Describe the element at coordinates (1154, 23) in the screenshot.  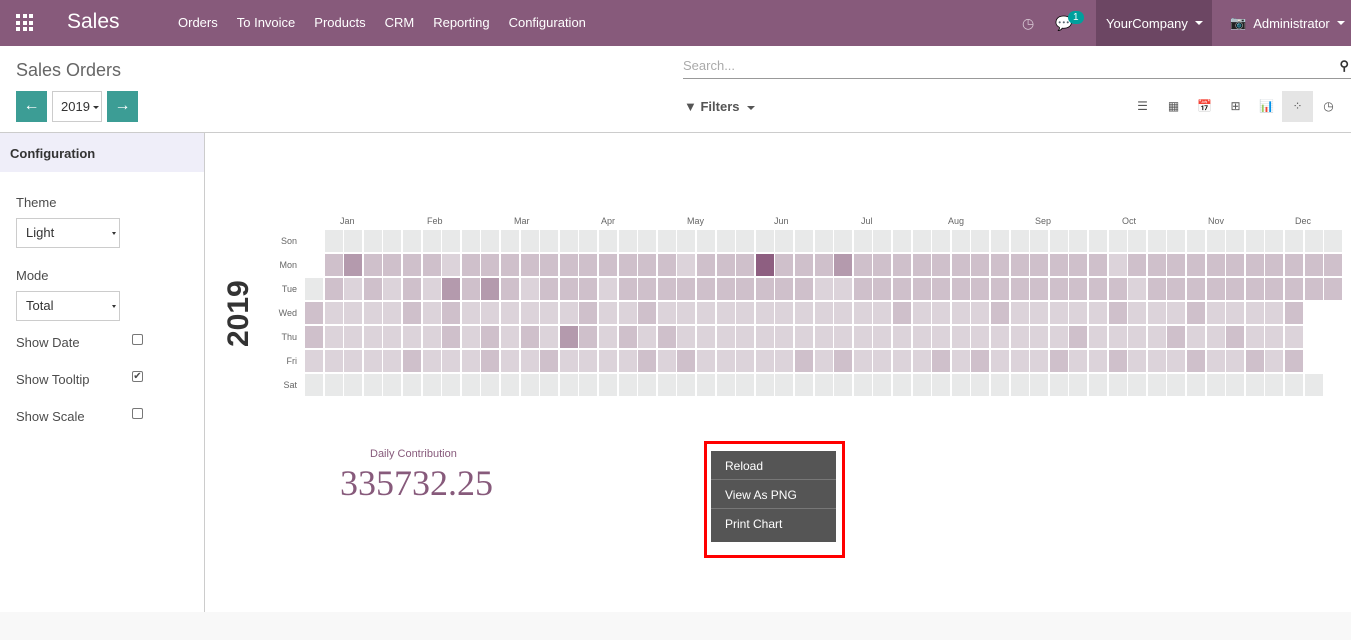
I see `company-switcher: YourCompany` at that location.